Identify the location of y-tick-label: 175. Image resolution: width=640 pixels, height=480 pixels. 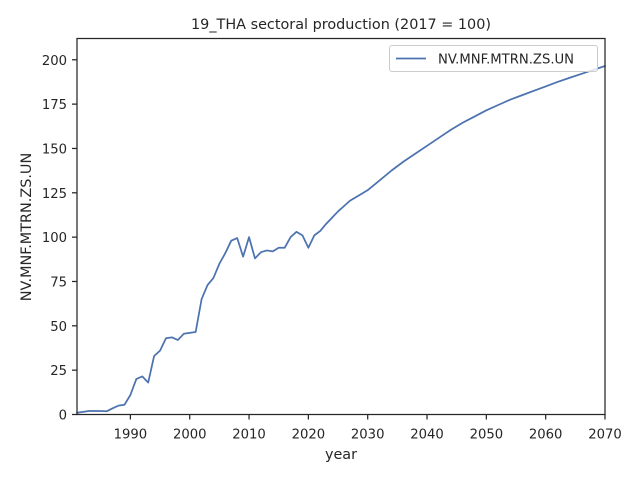
(54, 105).